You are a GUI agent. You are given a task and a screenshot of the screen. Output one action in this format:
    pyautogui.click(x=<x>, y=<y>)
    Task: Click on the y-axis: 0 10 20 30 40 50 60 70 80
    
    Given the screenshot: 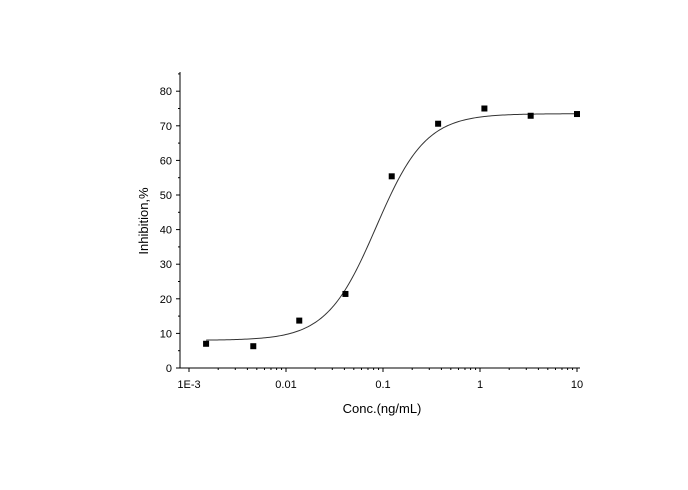 What is the action you would take?
    pyautogui.click(x=170, y=223)
    